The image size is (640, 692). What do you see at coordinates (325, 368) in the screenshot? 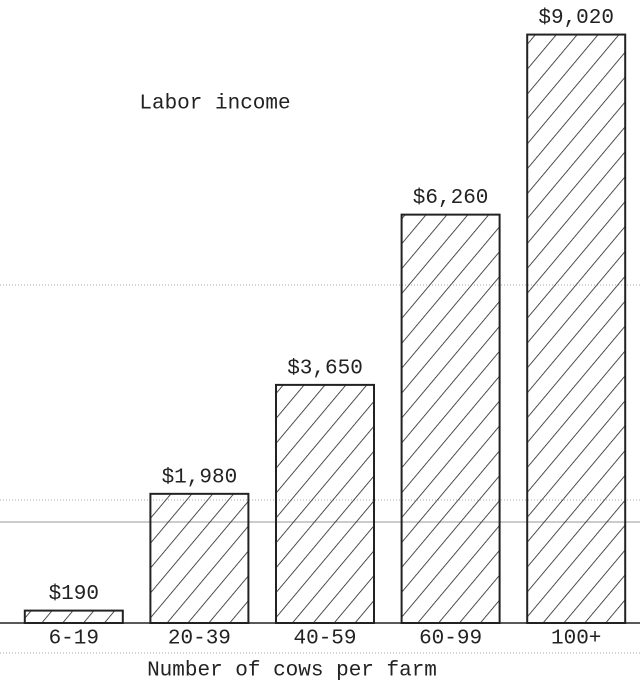
I see `value-label: $3,650` at bounding box center [325, 368].